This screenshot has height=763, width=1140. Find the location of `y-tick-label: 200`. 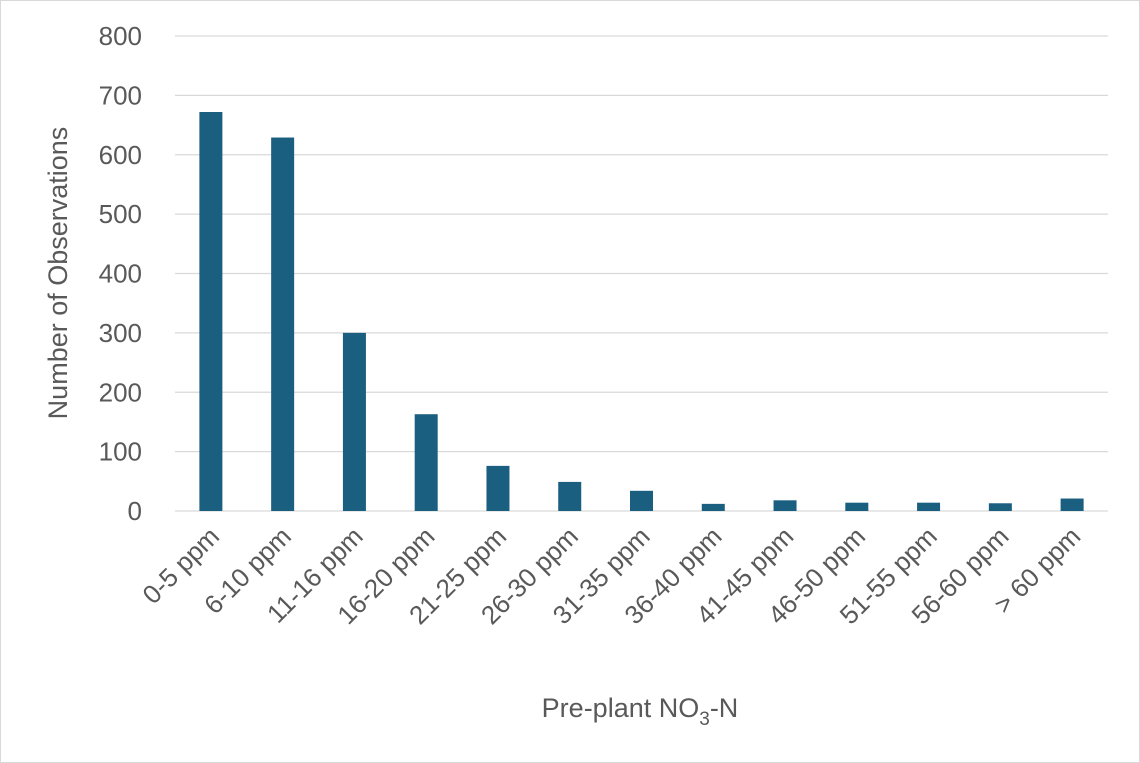

y-tick-label: 200 is located at coordinates (120, 392).